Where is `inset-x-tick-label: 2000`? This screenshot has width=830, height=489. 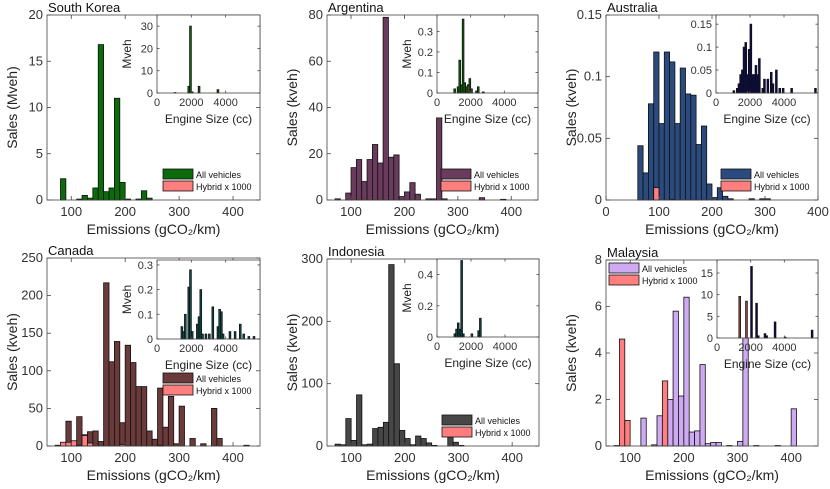 inset-x-tick-label: 2000 is located at coordinates (750, 103).